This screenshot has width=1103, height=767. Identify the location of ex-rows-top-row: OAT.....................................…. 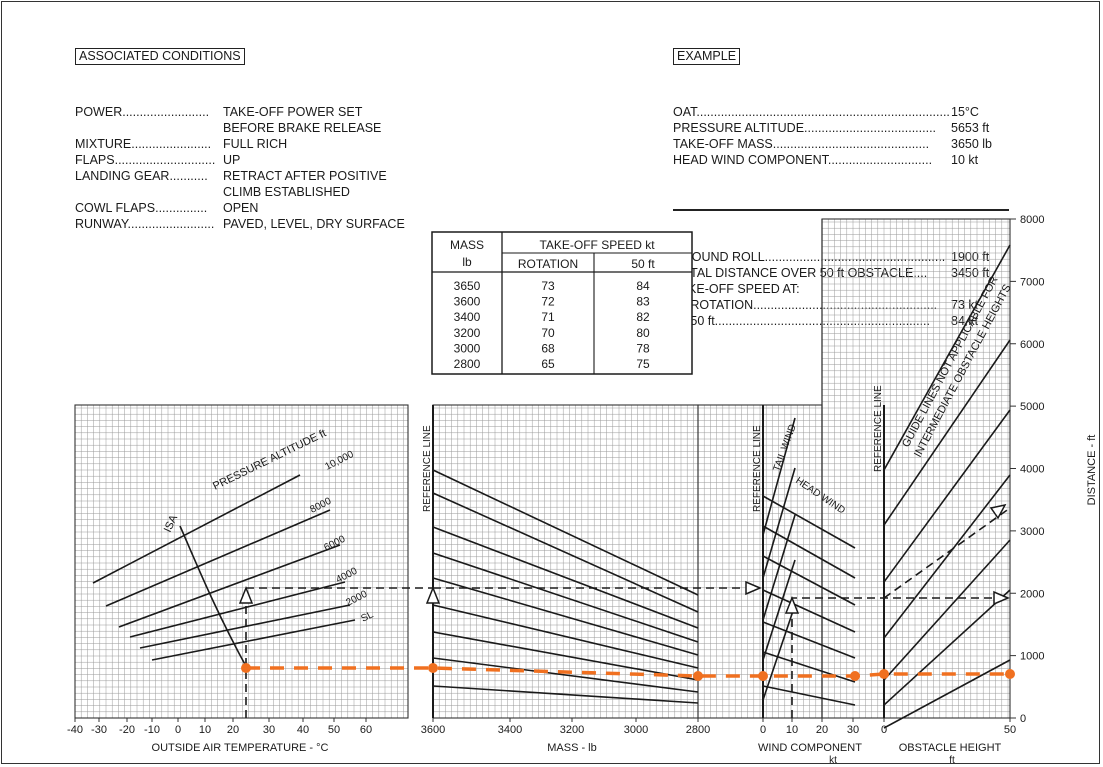
(841, 112).